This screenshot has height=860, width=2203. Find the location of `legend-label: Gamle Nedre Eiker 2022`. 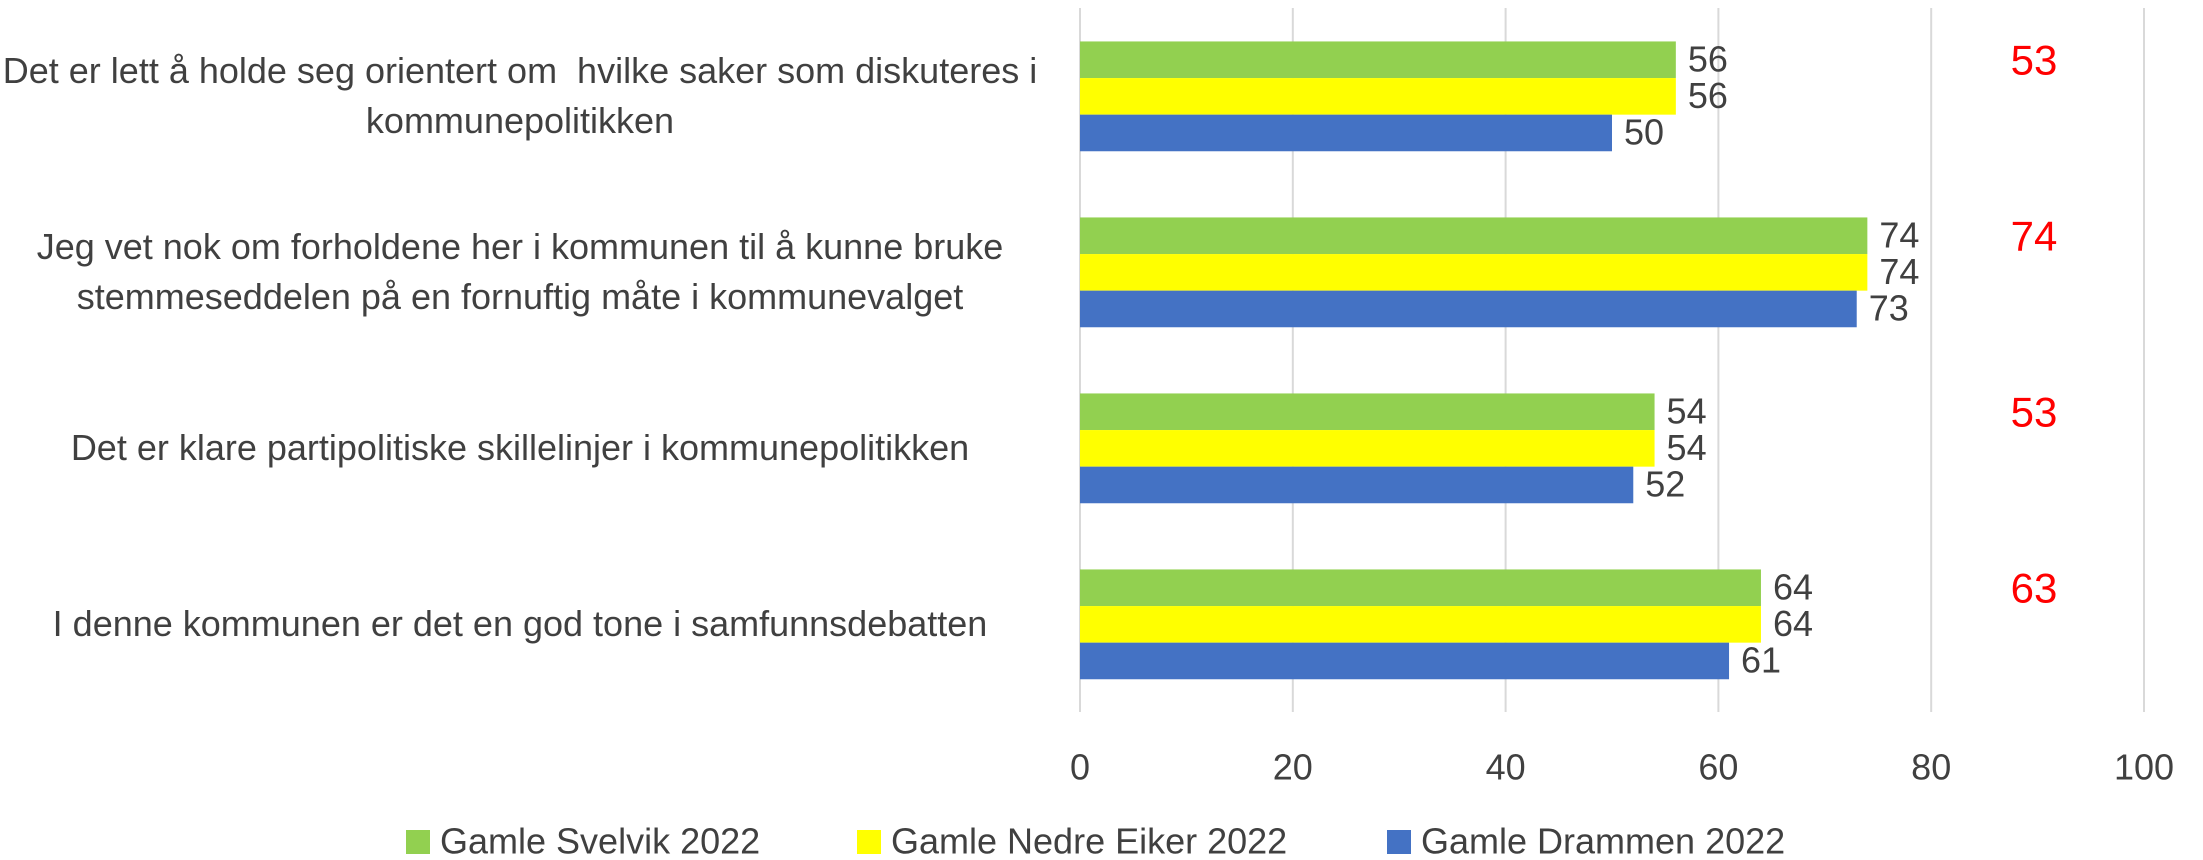

legend-label: Gamle Nedre Eiker 2022 is located at coordinates (1089, 840).